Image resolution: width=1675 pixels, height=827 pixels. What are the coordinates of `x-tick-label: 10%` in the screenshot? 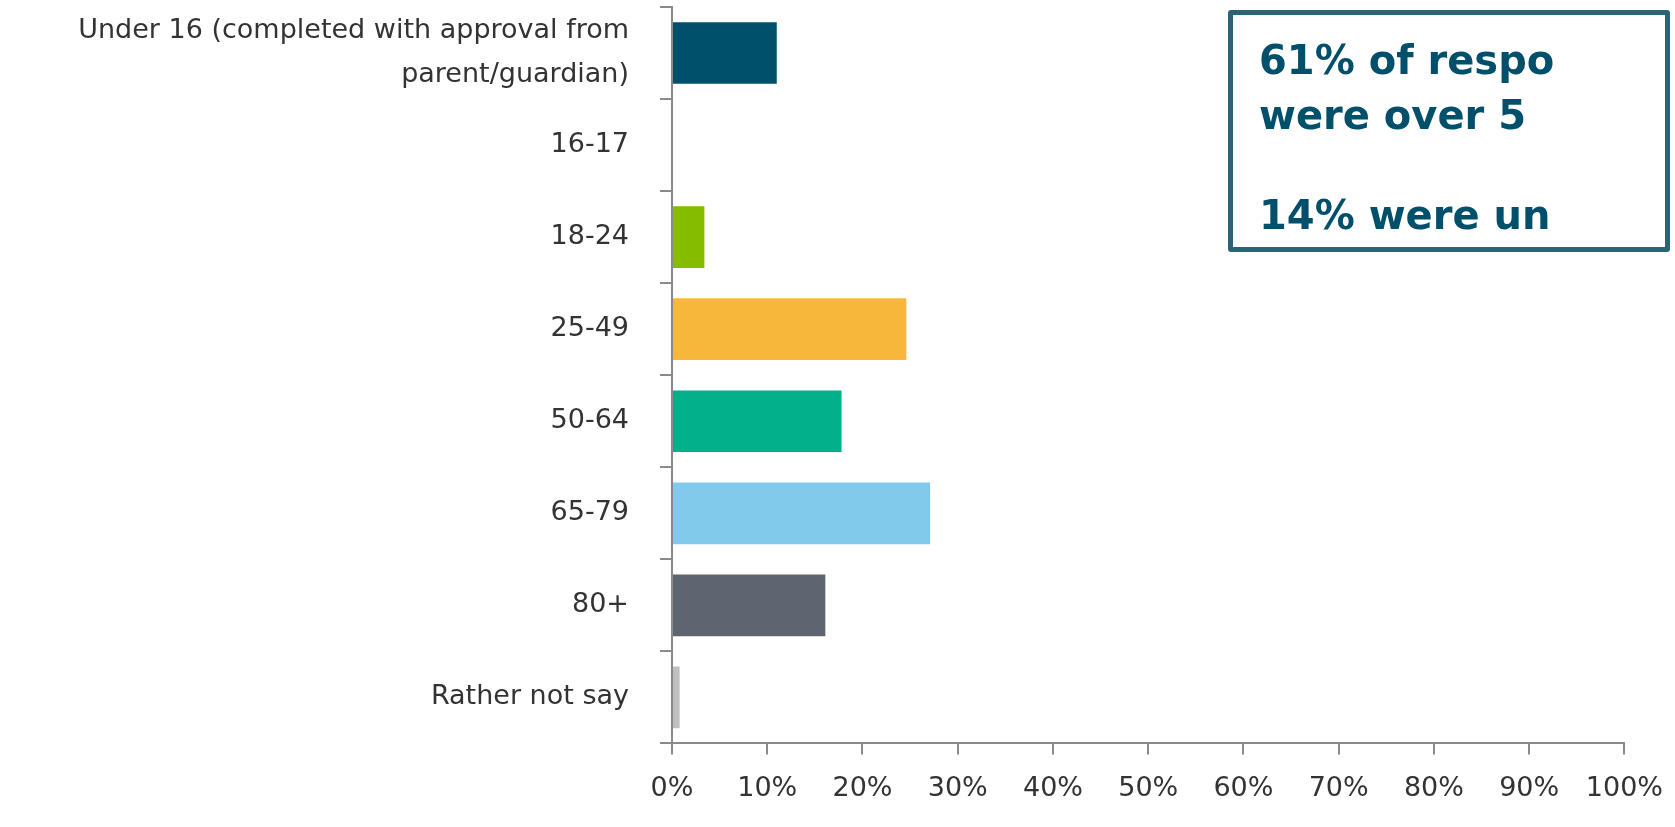 It's located at (767, 786).